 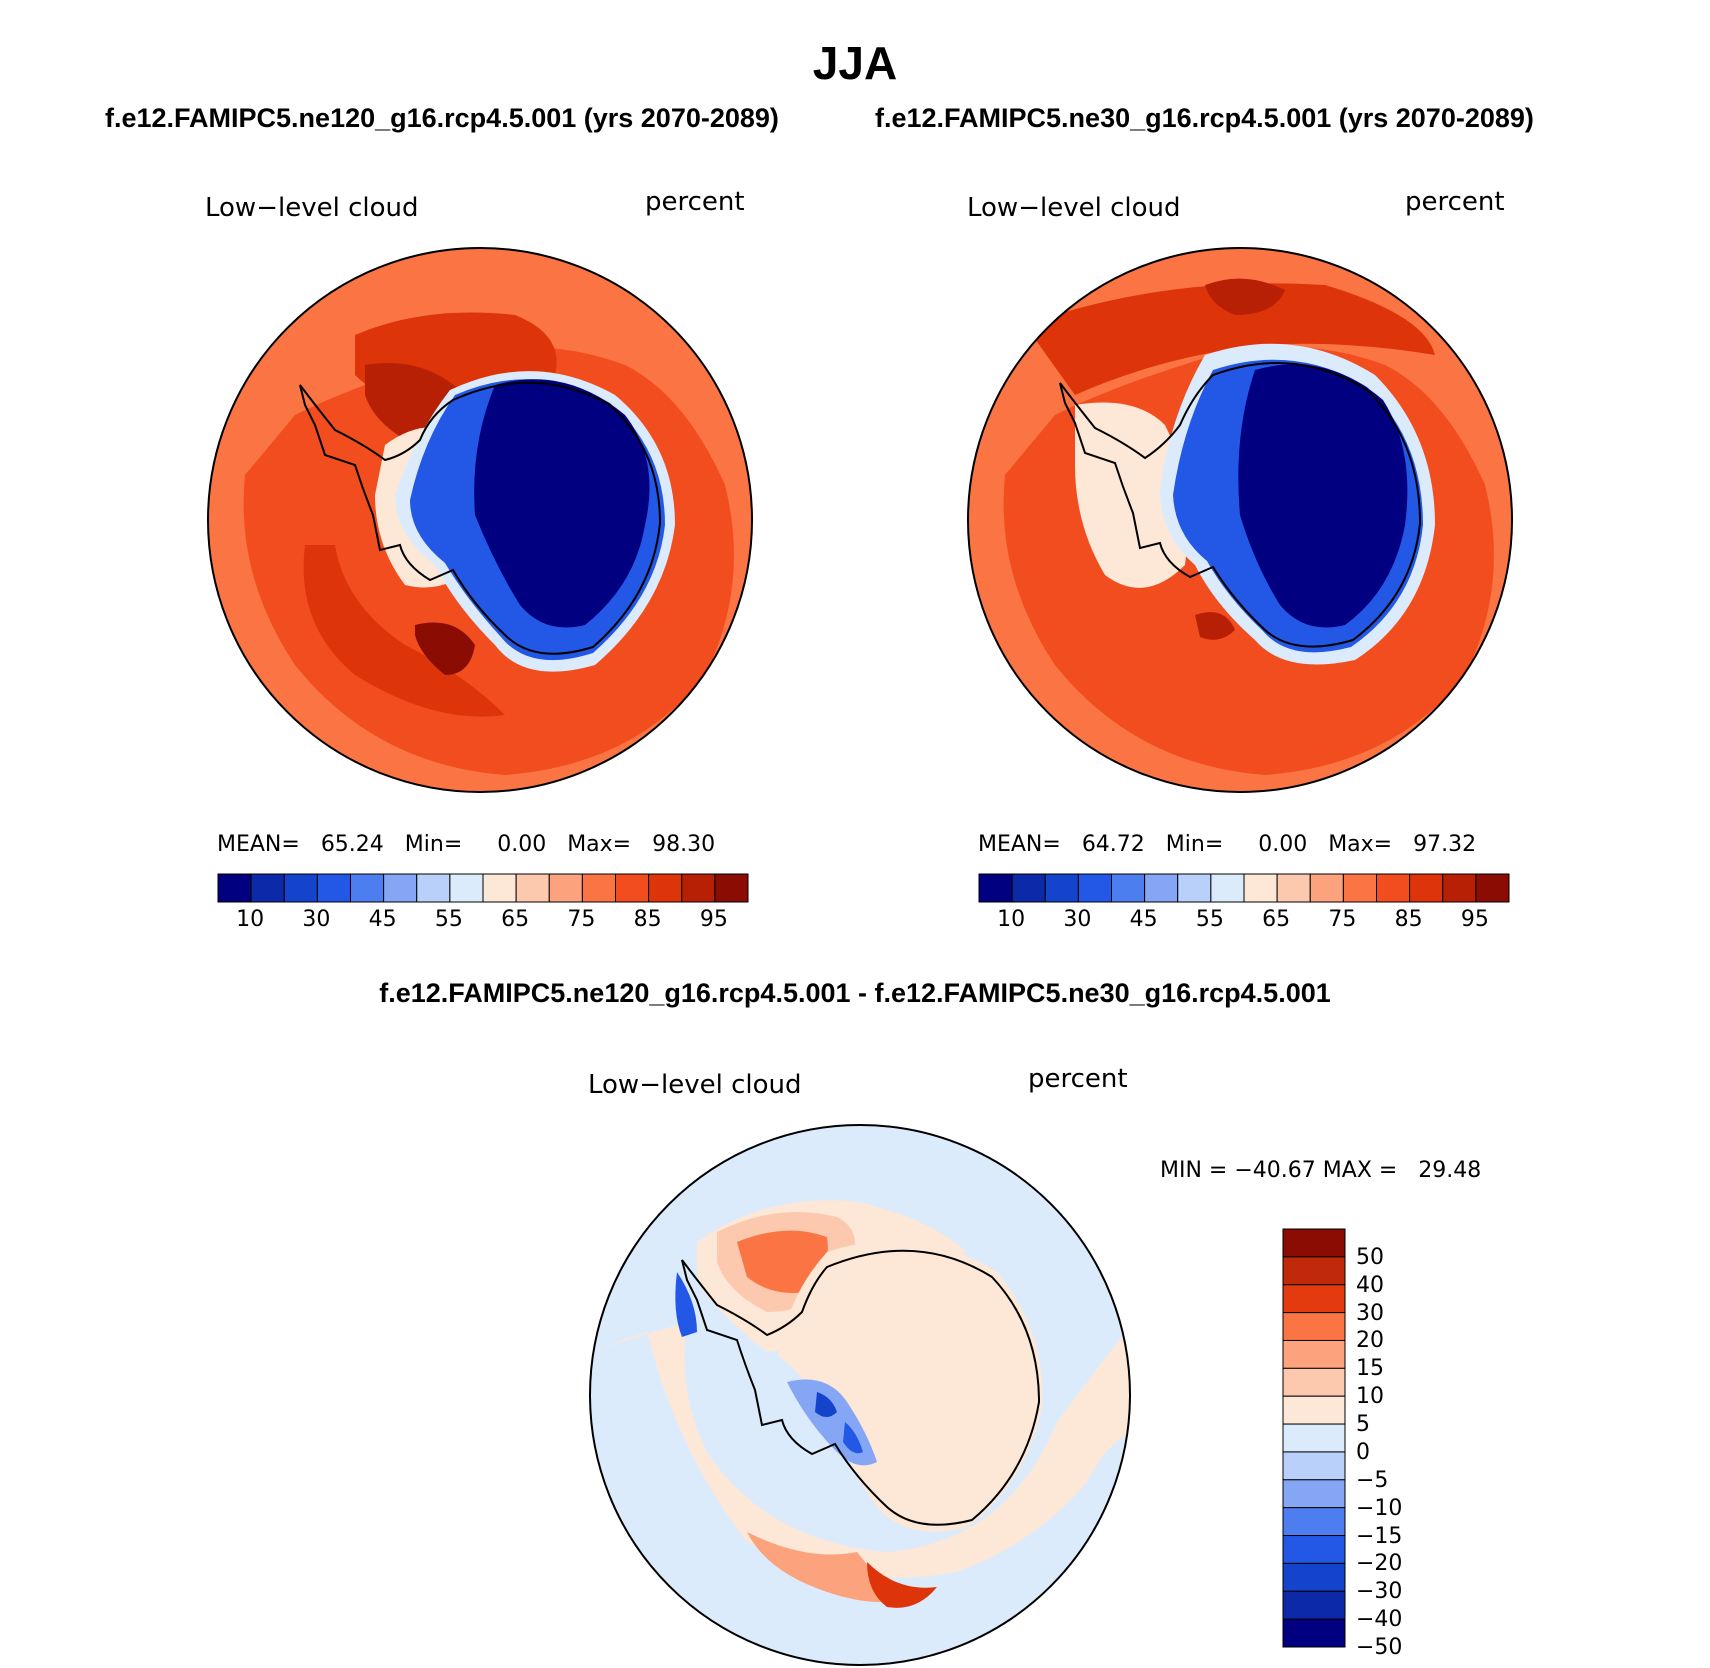 I want to click on panel-1-max-value: 98.30, so click(x=684, y=844).